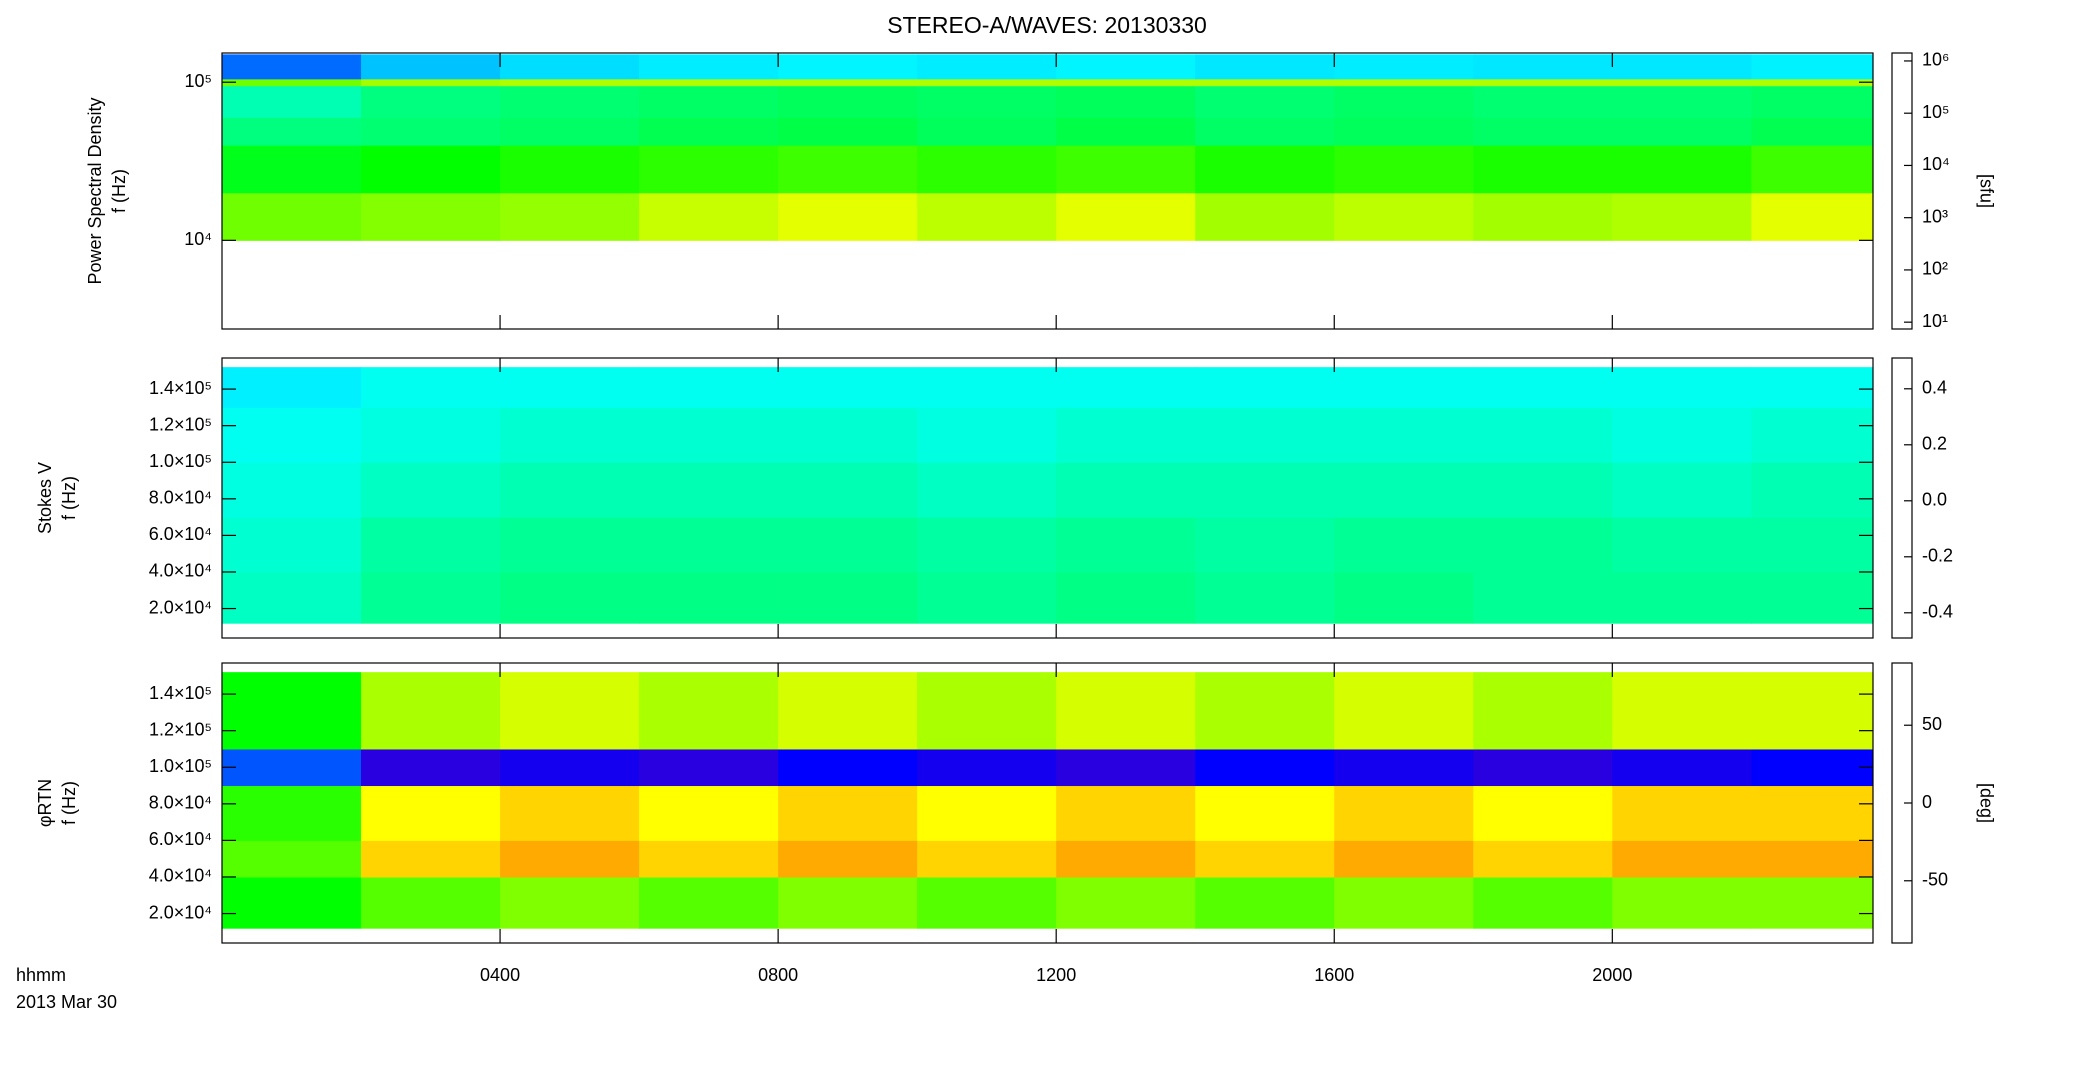 The image size is (2096, 1080). I want to click on colorbar-tick-label: 0.0, so click(1934, 500).